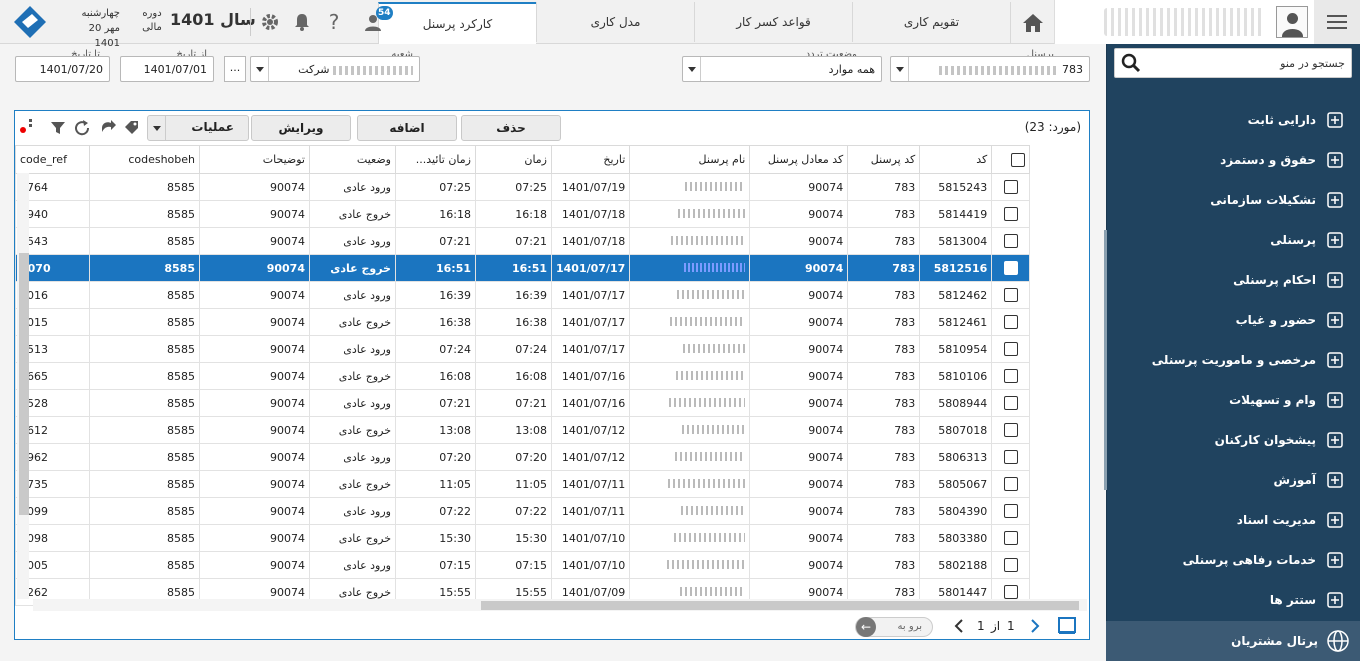 The height and width of the screenshot is (661, 1360). What do you see at coordinates (799, 159) in the screenshot?
I see `column-header: کد معادل پرسنل` at bounding box center [799, 159].